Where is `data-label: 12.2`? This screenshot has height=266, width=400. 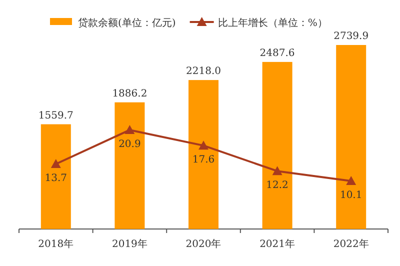
data-label: 12.2 is located at coordinates (277, 186).